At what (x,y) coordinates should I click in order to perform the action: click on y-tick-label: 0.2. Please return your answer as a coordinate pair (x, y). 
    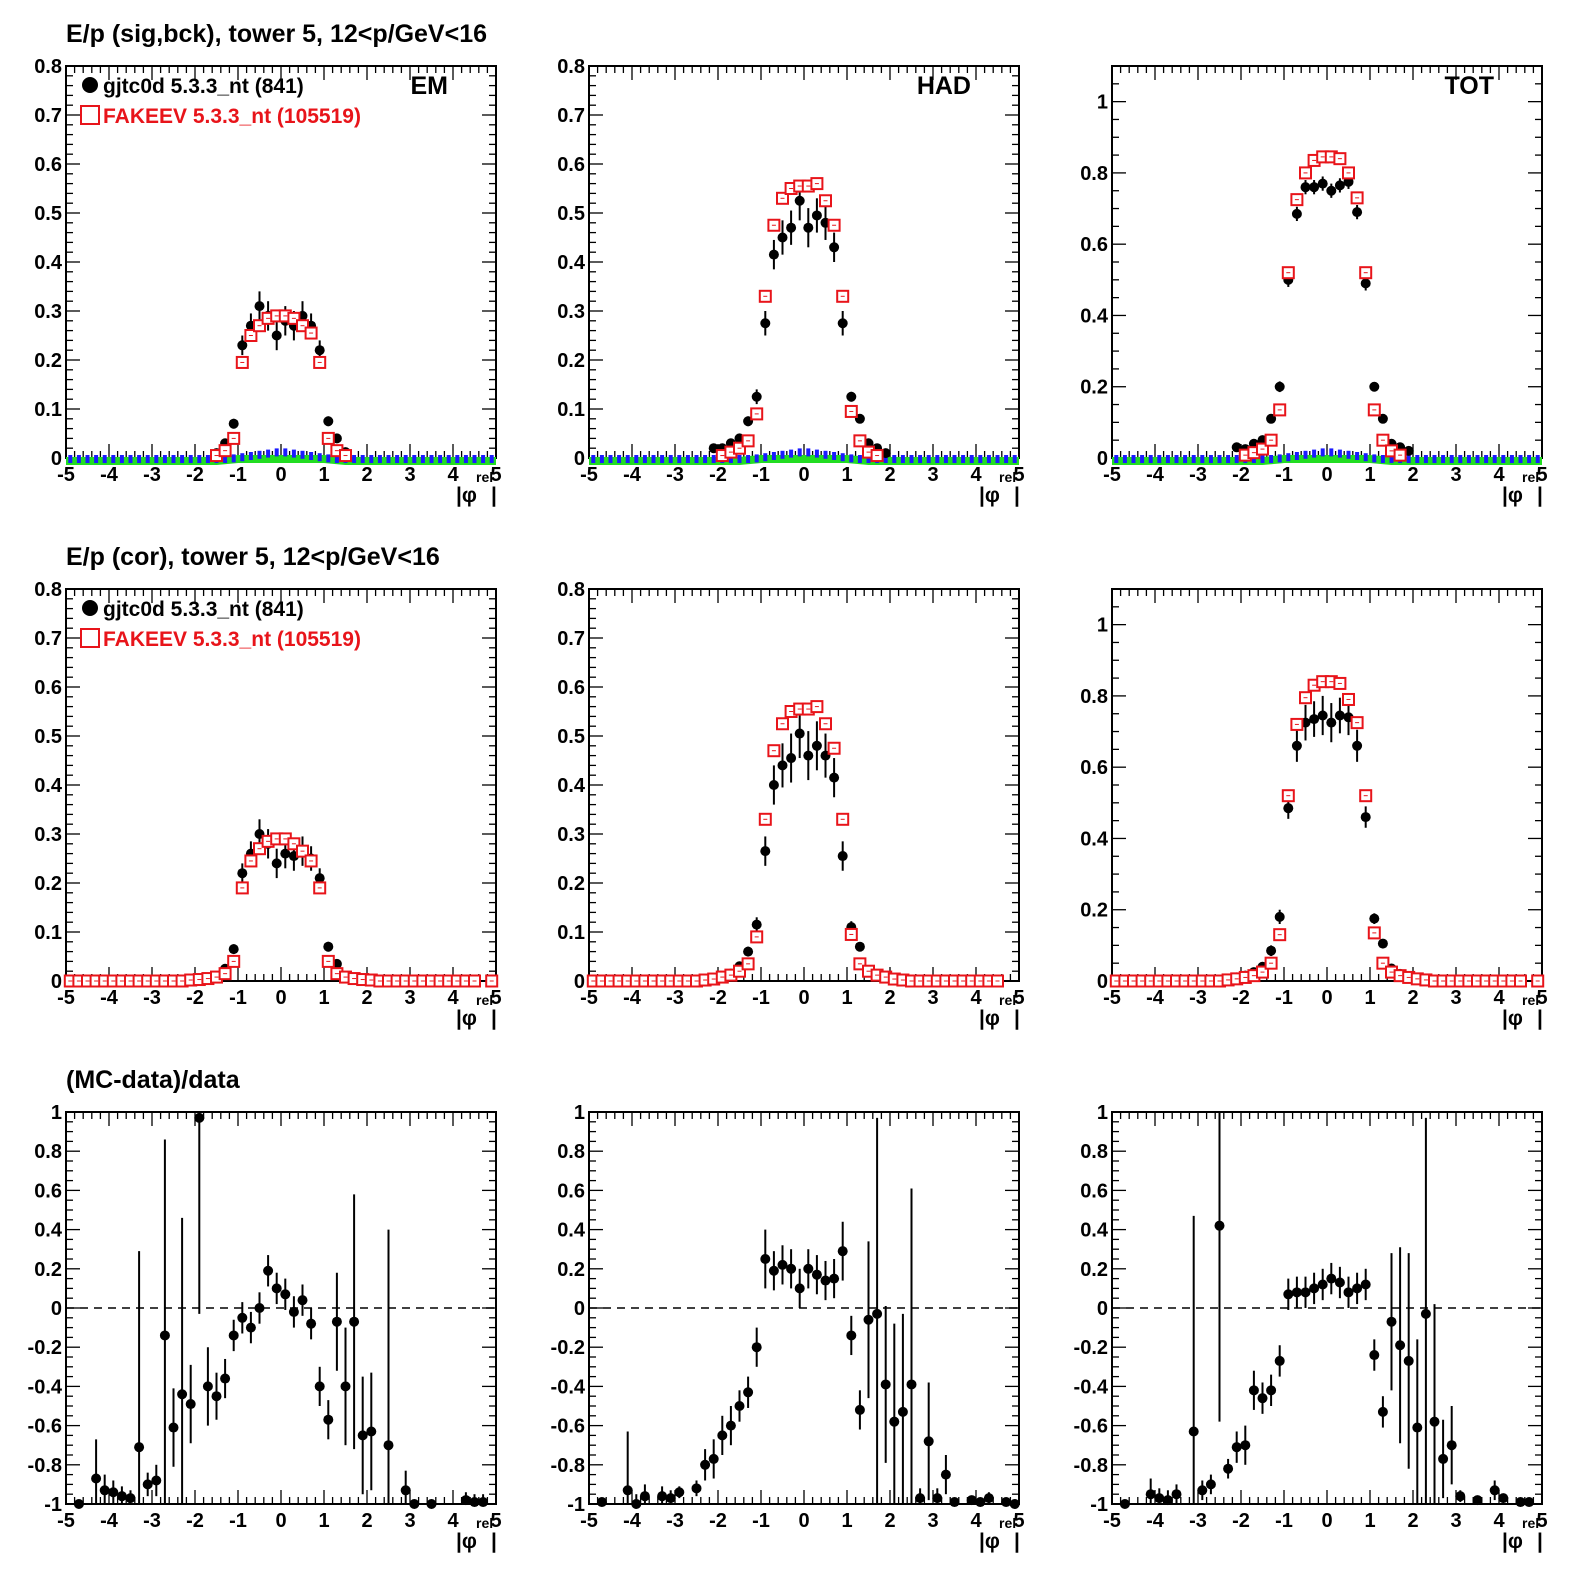
    Looking at the image, I should click on (571, 361).